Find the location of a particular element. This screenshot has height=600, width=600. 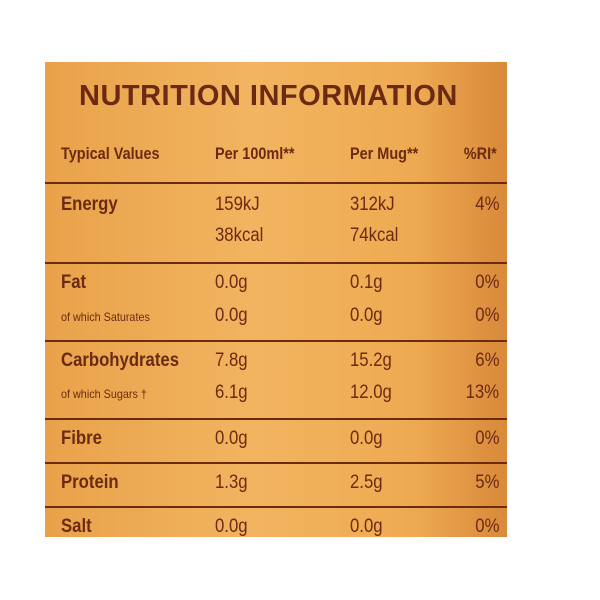

per-100ml: 6.1g is located at coordinates (231, 392).